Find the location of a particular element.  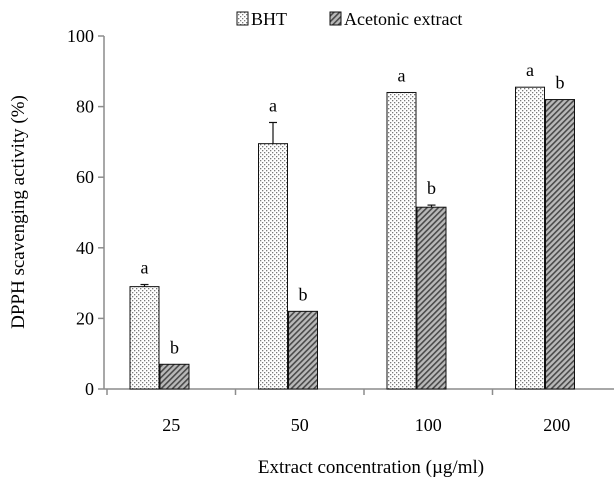

x-tick-label: 200 is located at coordinates (556, 425).